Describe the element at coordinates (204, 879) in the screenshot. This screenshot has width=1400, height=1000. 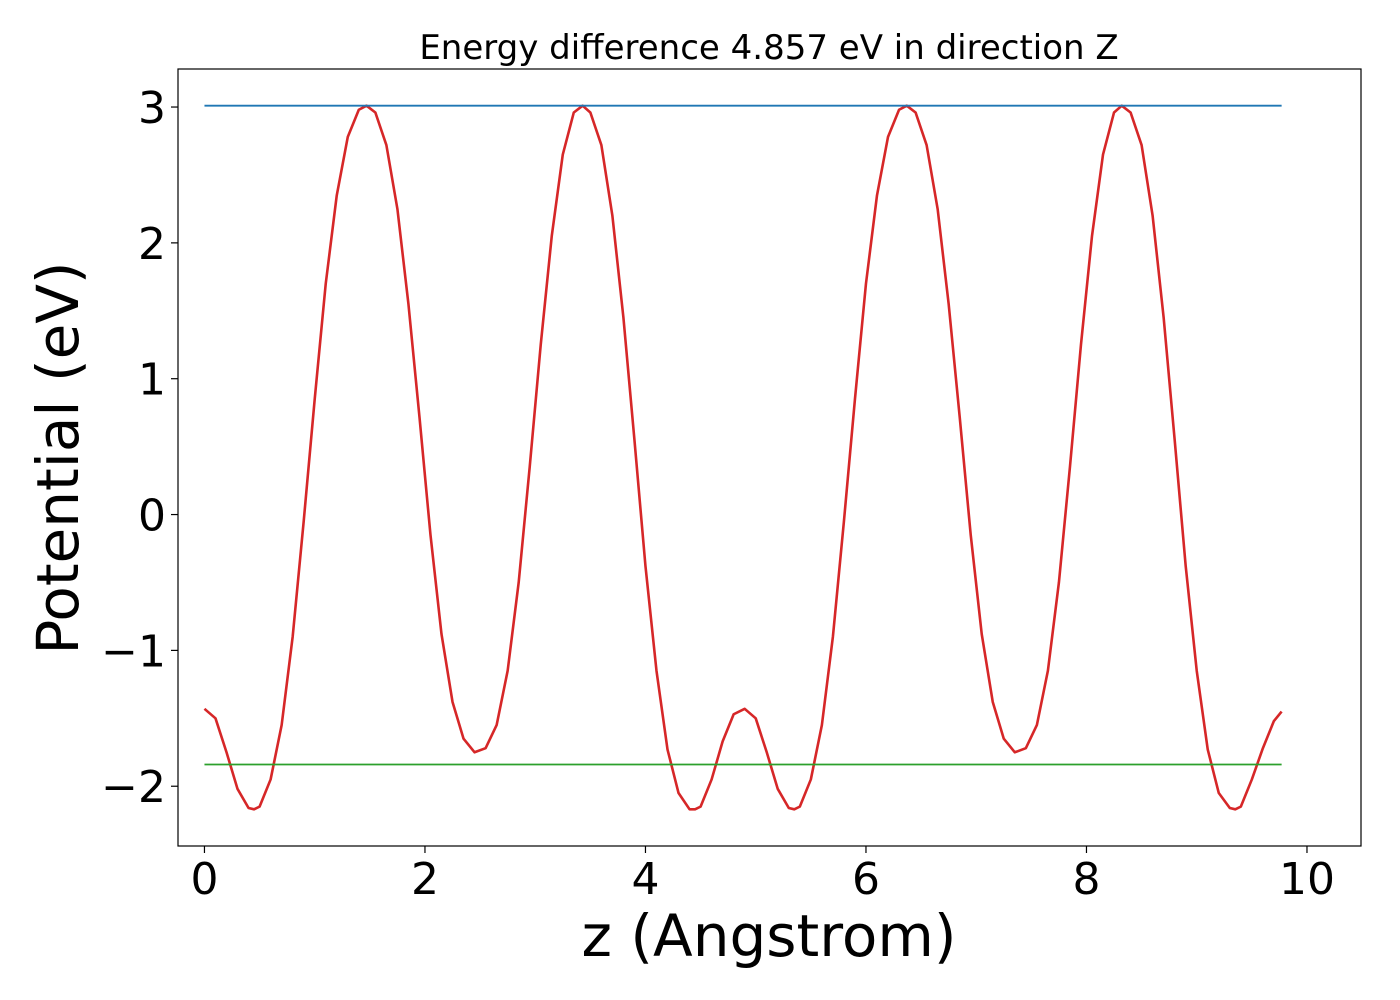
I see `x-tick-label: 0` at that location.